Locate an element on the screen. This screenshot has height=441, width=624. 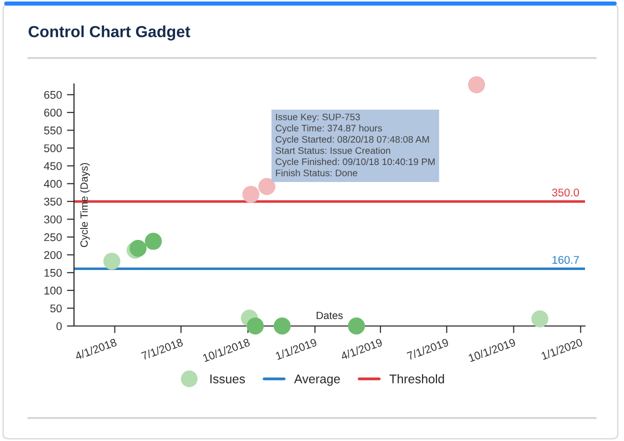
legend-label: Threshold is located at coordinates (416, 379).